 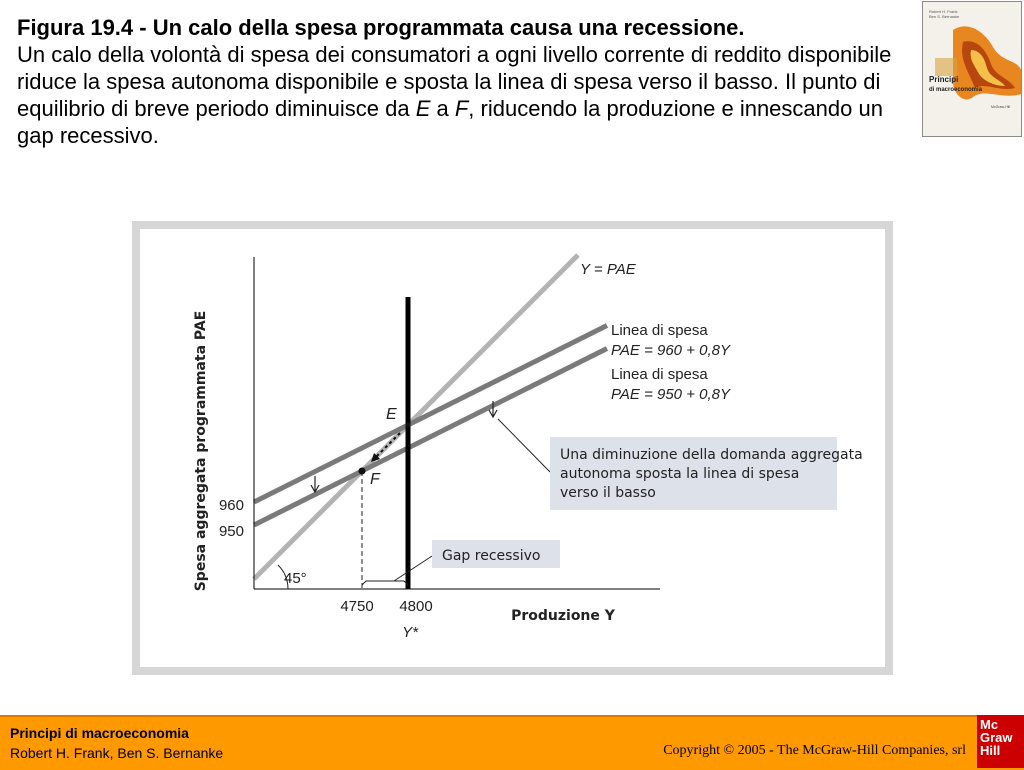 What do you see at coordinates (385, 447) in the screenshot?
I see `e-to-f-arrow-shaft` at bounding box center [385, 447].